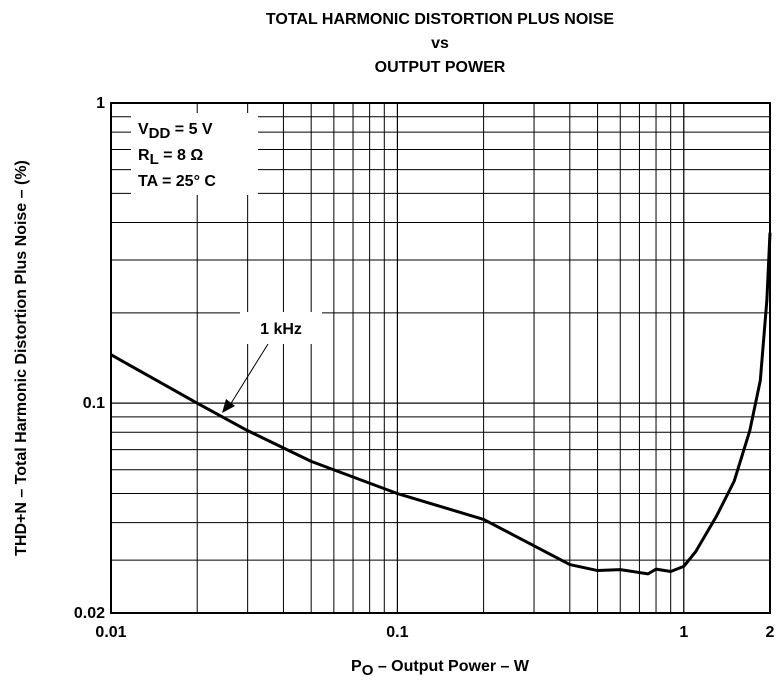 Image resolution: width=784 pixels, height=688 pixels. Describe the element at coordinates (368, 670) in the screenshot. I see `x-axis-label-part: O` at that location.